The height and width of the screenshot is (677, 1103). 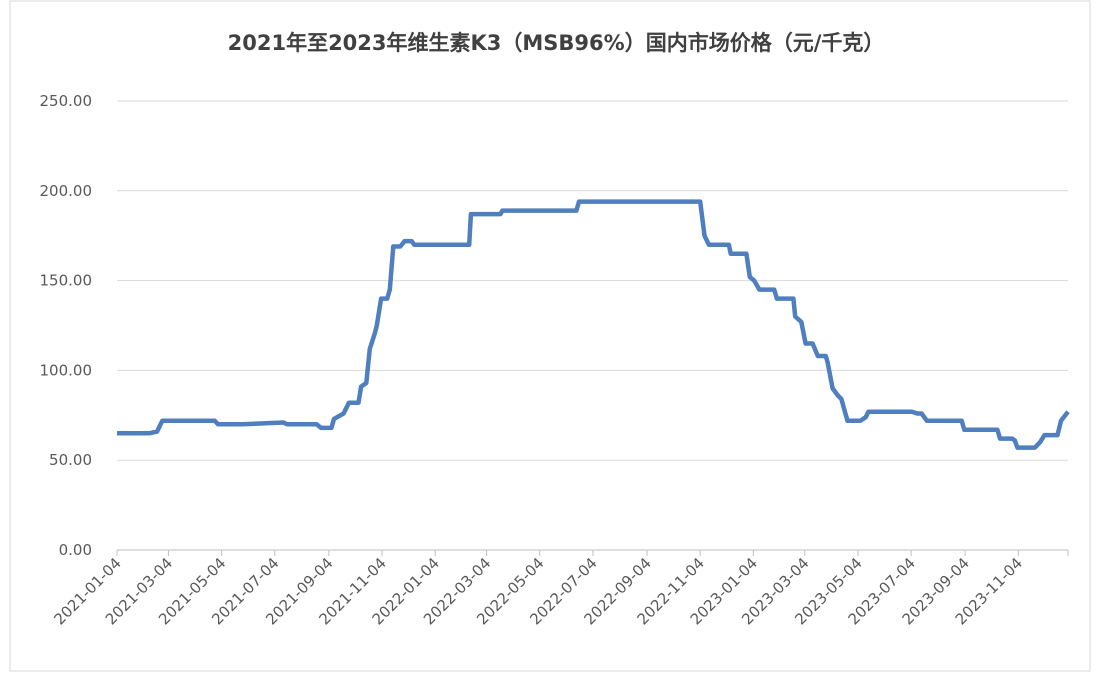 What do you see at coordinates (556, 43) in the screenshot?
I see `chart-title: 2021年至2023年维生素K3（MSB96%）国内市场价格（元/千克）` at bounding box center [556, 43].